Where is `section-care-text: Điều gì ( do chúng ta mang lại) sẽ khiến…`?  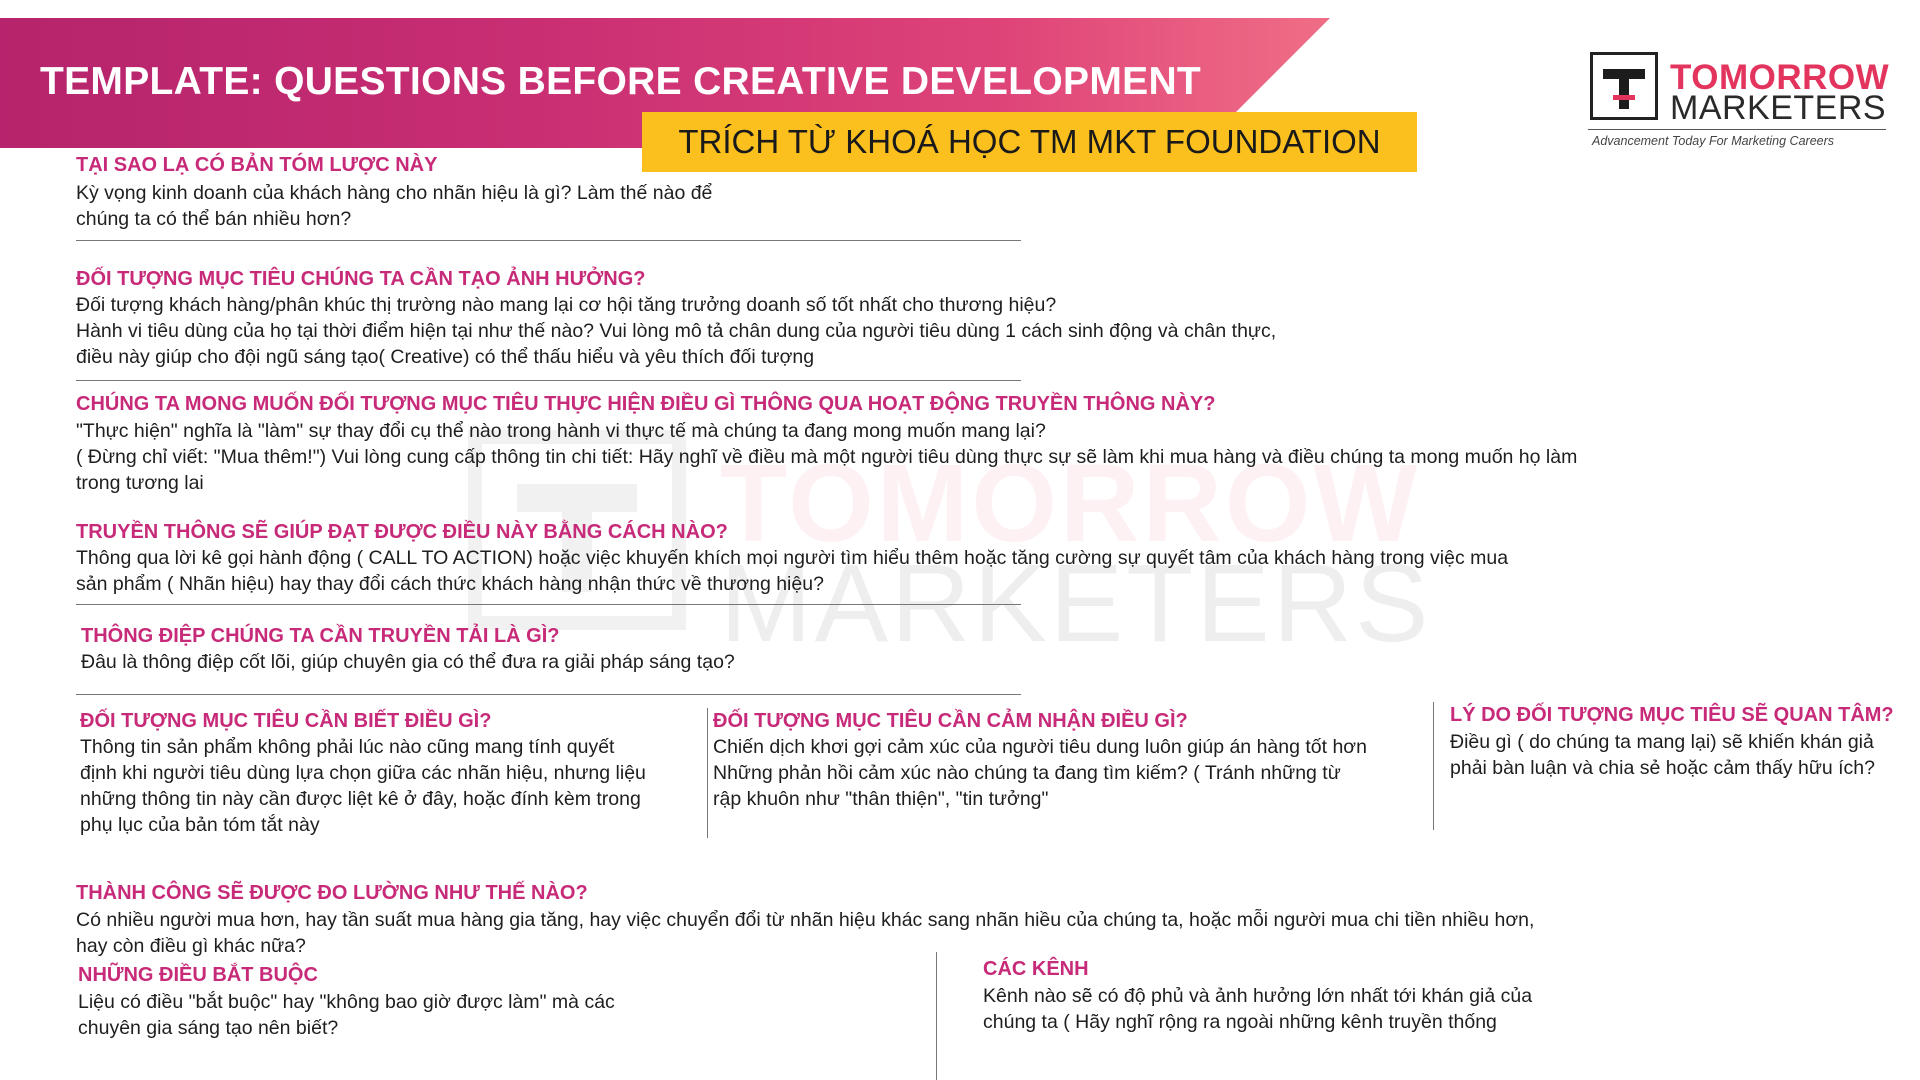
section-care-text: Điều gì ( do chúng ta mang lại) sẽ khiến… is located at coordinates (1662, 755).